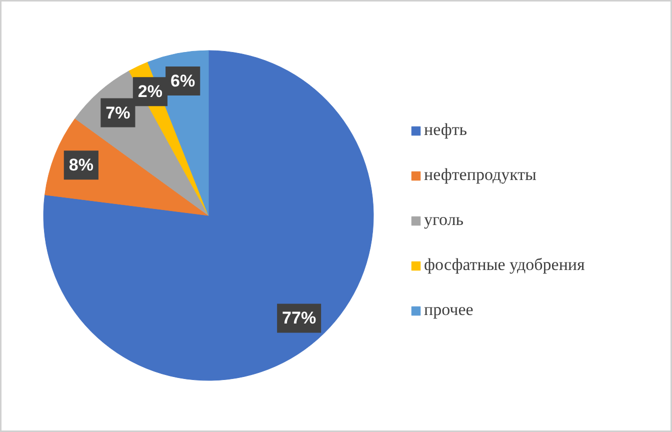 This screenshot has width=672, height=432. What do you see at coordinates (150, 92) in the screenshot?
I see `data-label: 2%` at bounding box center [150, 92].